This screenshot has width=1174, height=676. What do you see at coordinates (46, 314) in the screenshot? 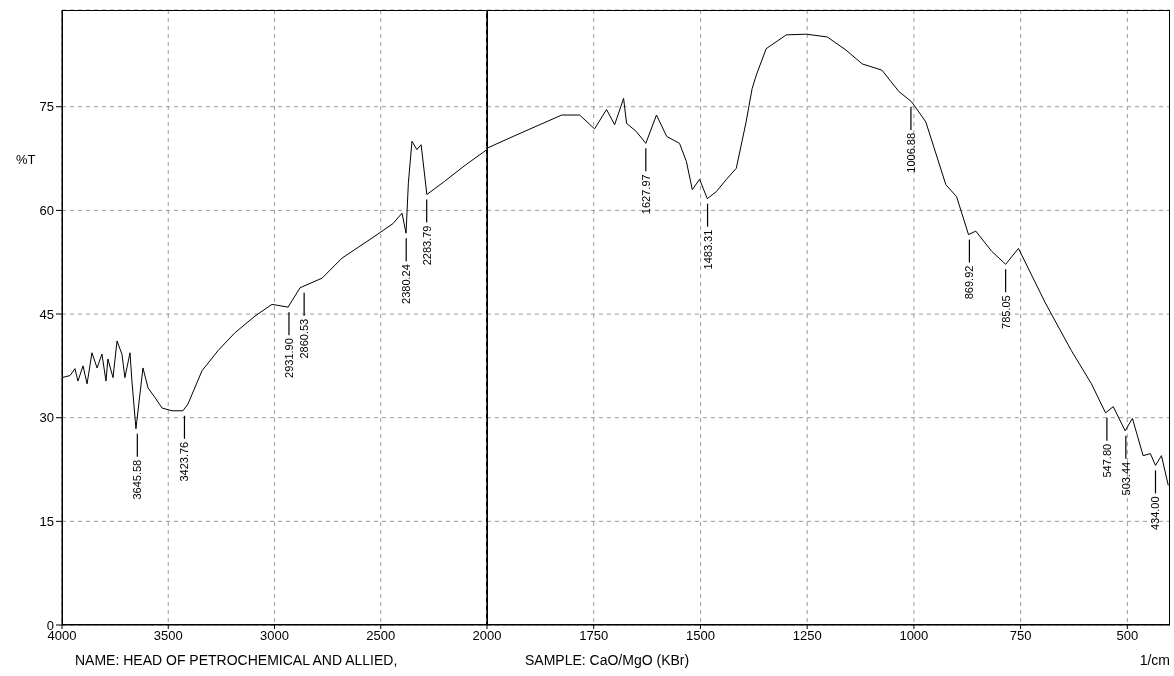
I see `y-tick-label: 45` at bounding box center [46, 314].